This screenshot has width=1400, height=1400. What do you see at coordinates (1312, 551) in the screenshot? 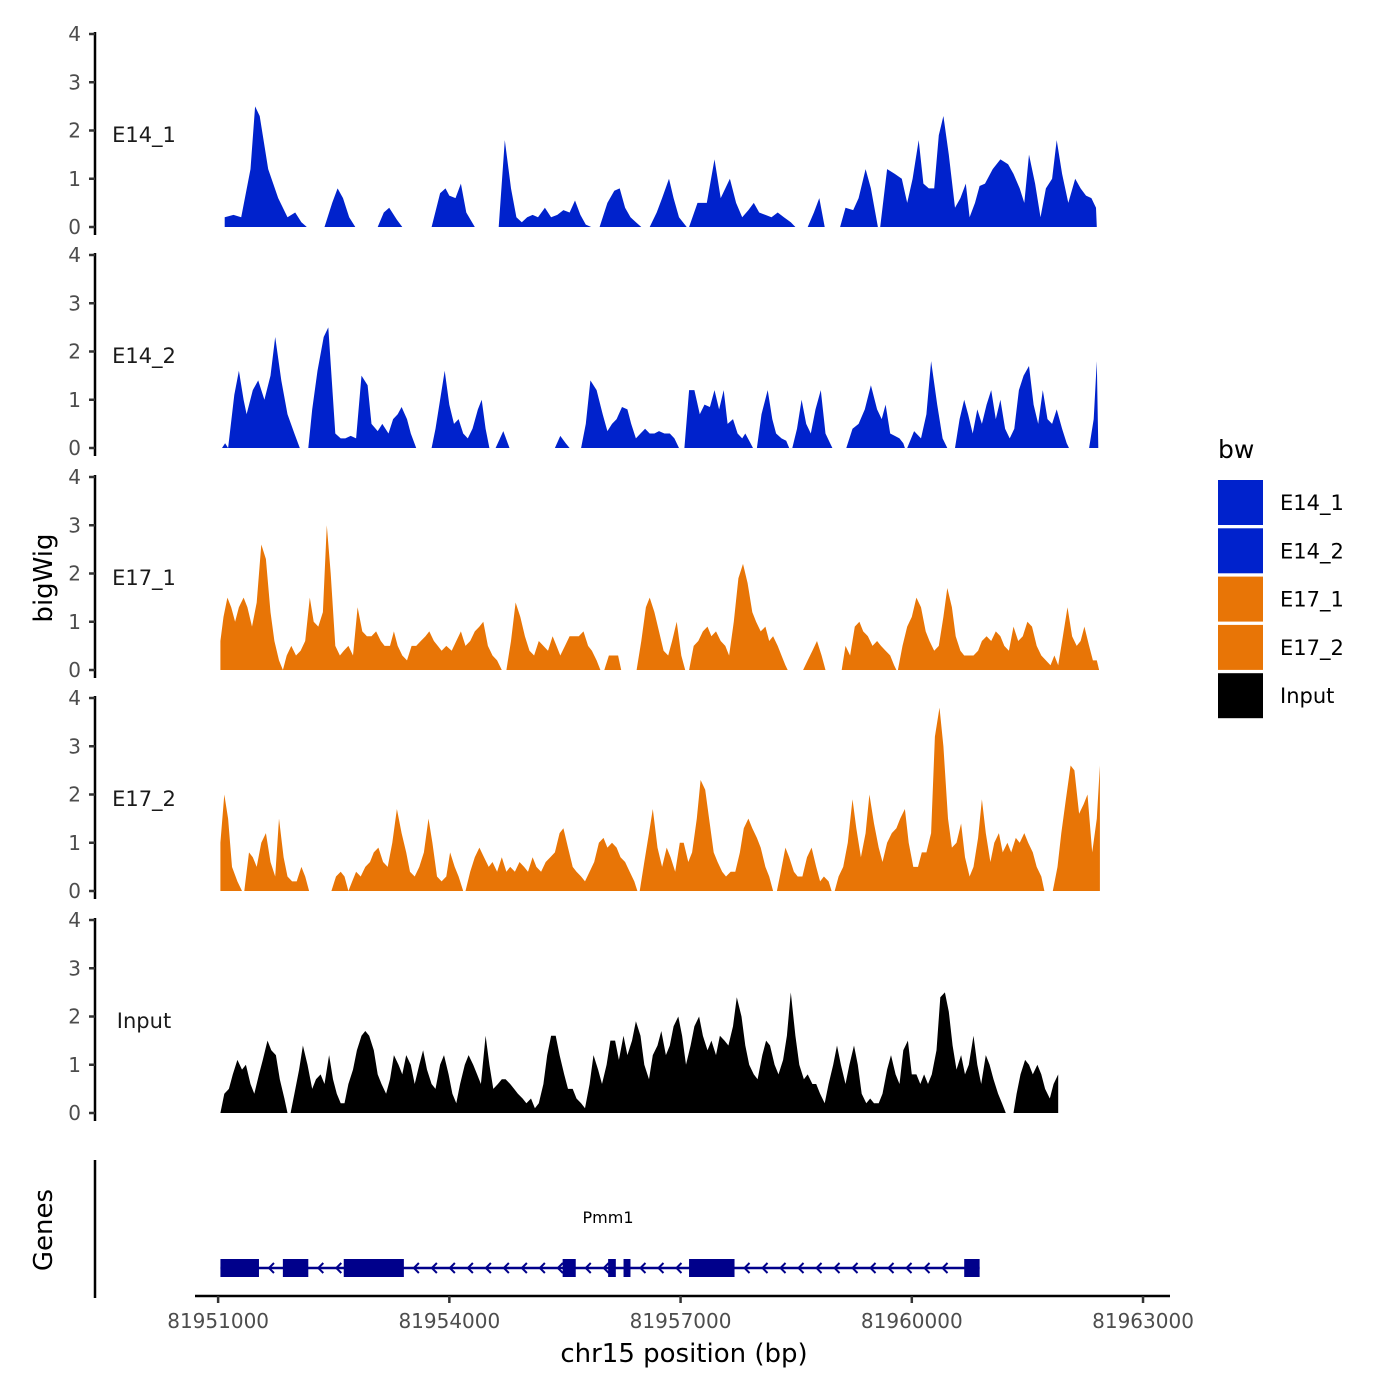
I see `legend-label: E14_2` at bounding box center [1312, 551].